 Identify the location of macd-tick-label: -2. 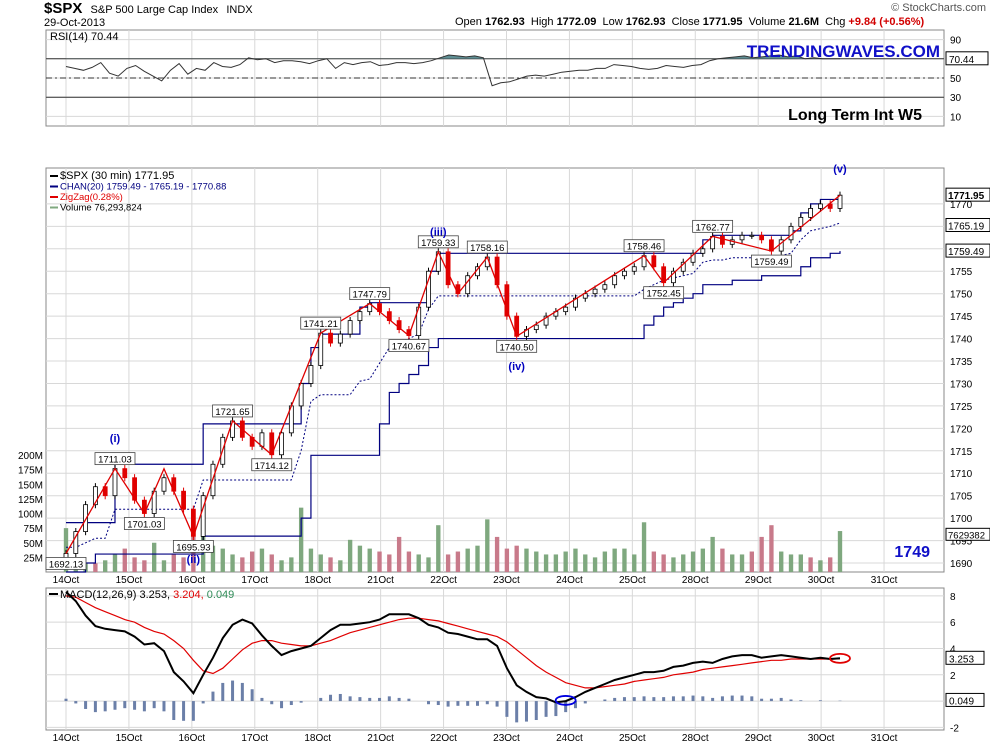
(954, 728).